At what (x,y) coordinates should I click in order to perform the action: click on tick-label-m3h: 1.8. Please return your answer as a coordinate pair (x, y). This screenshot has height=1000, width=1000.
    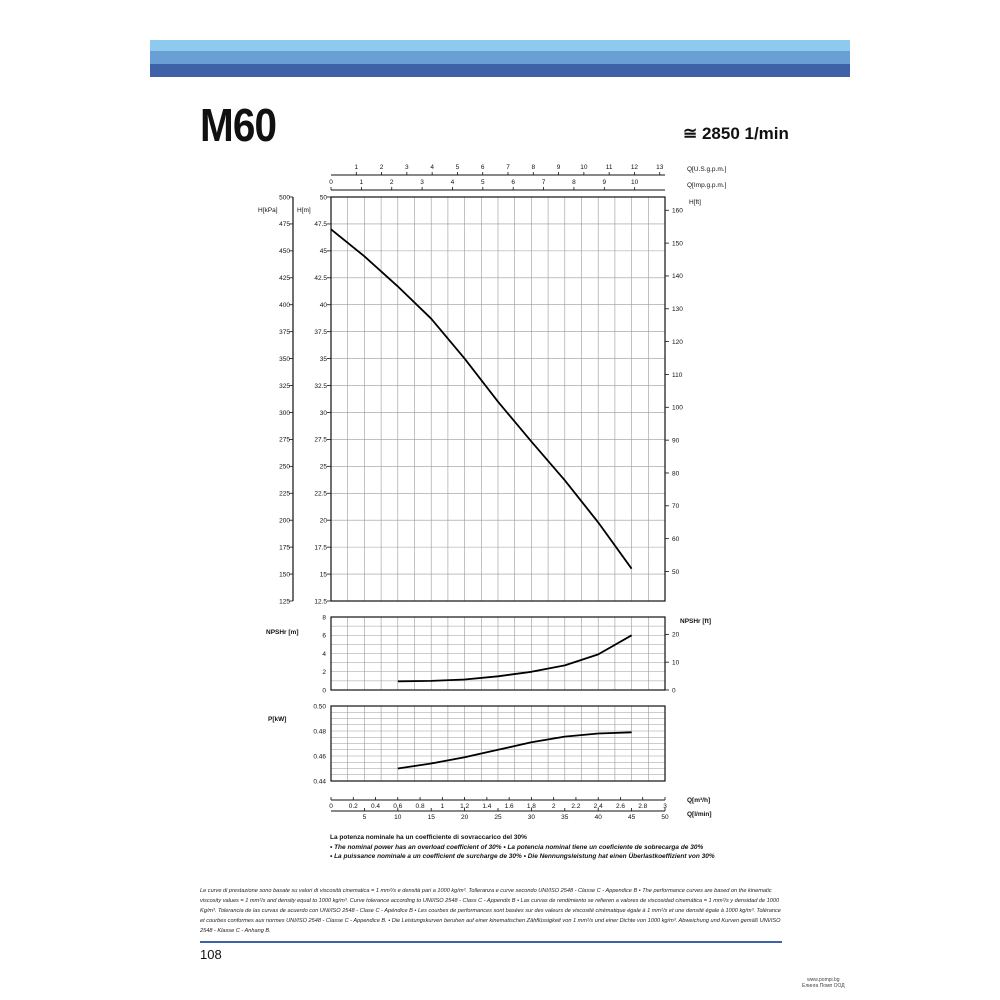
    Looking at the image, I should click on (531, 806).